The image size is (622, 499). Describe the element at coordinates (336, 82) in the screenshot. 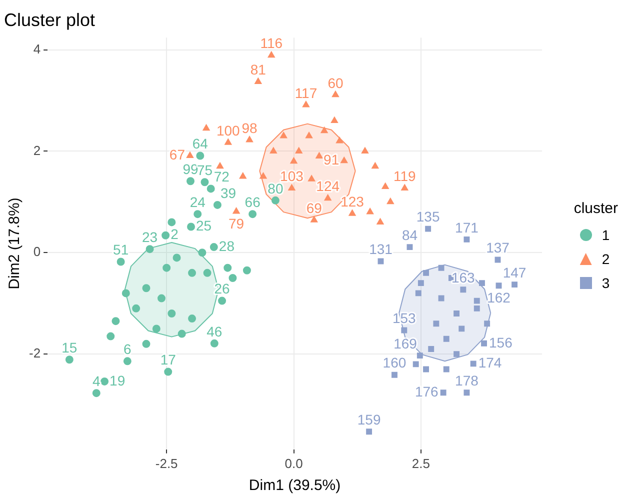

I see `annotation: 60` at that location.